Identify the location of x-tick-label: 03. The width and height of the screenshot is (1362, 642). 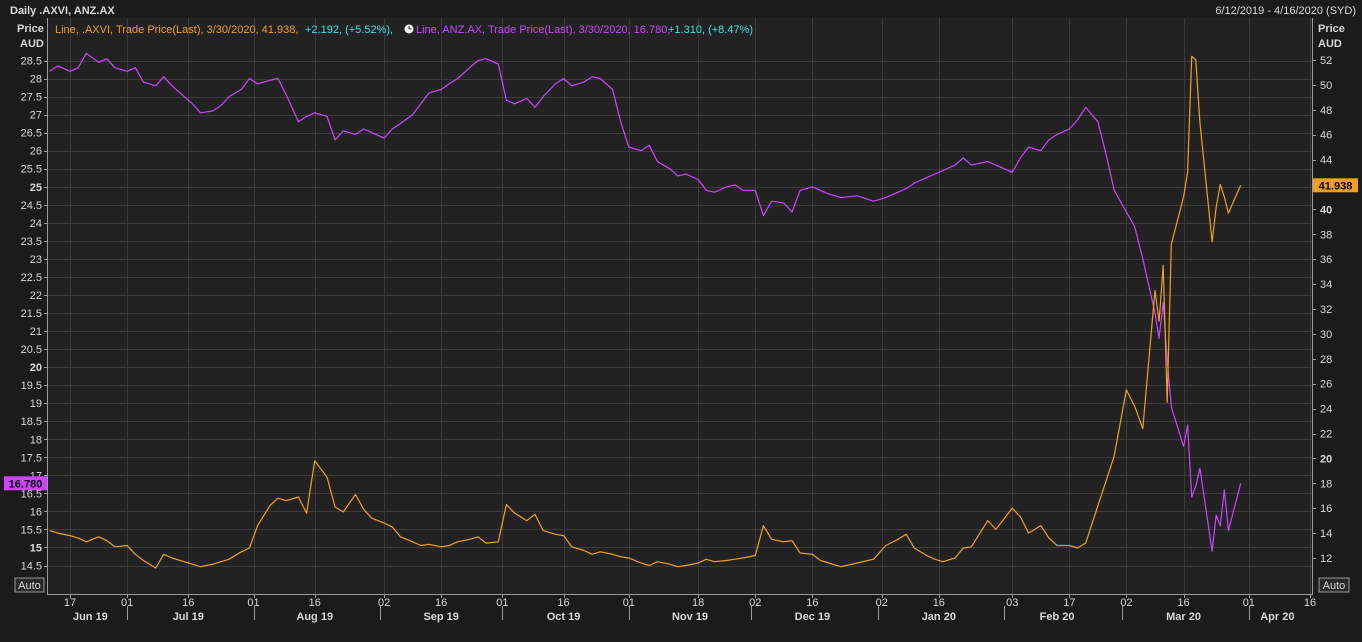
(1012, 603).